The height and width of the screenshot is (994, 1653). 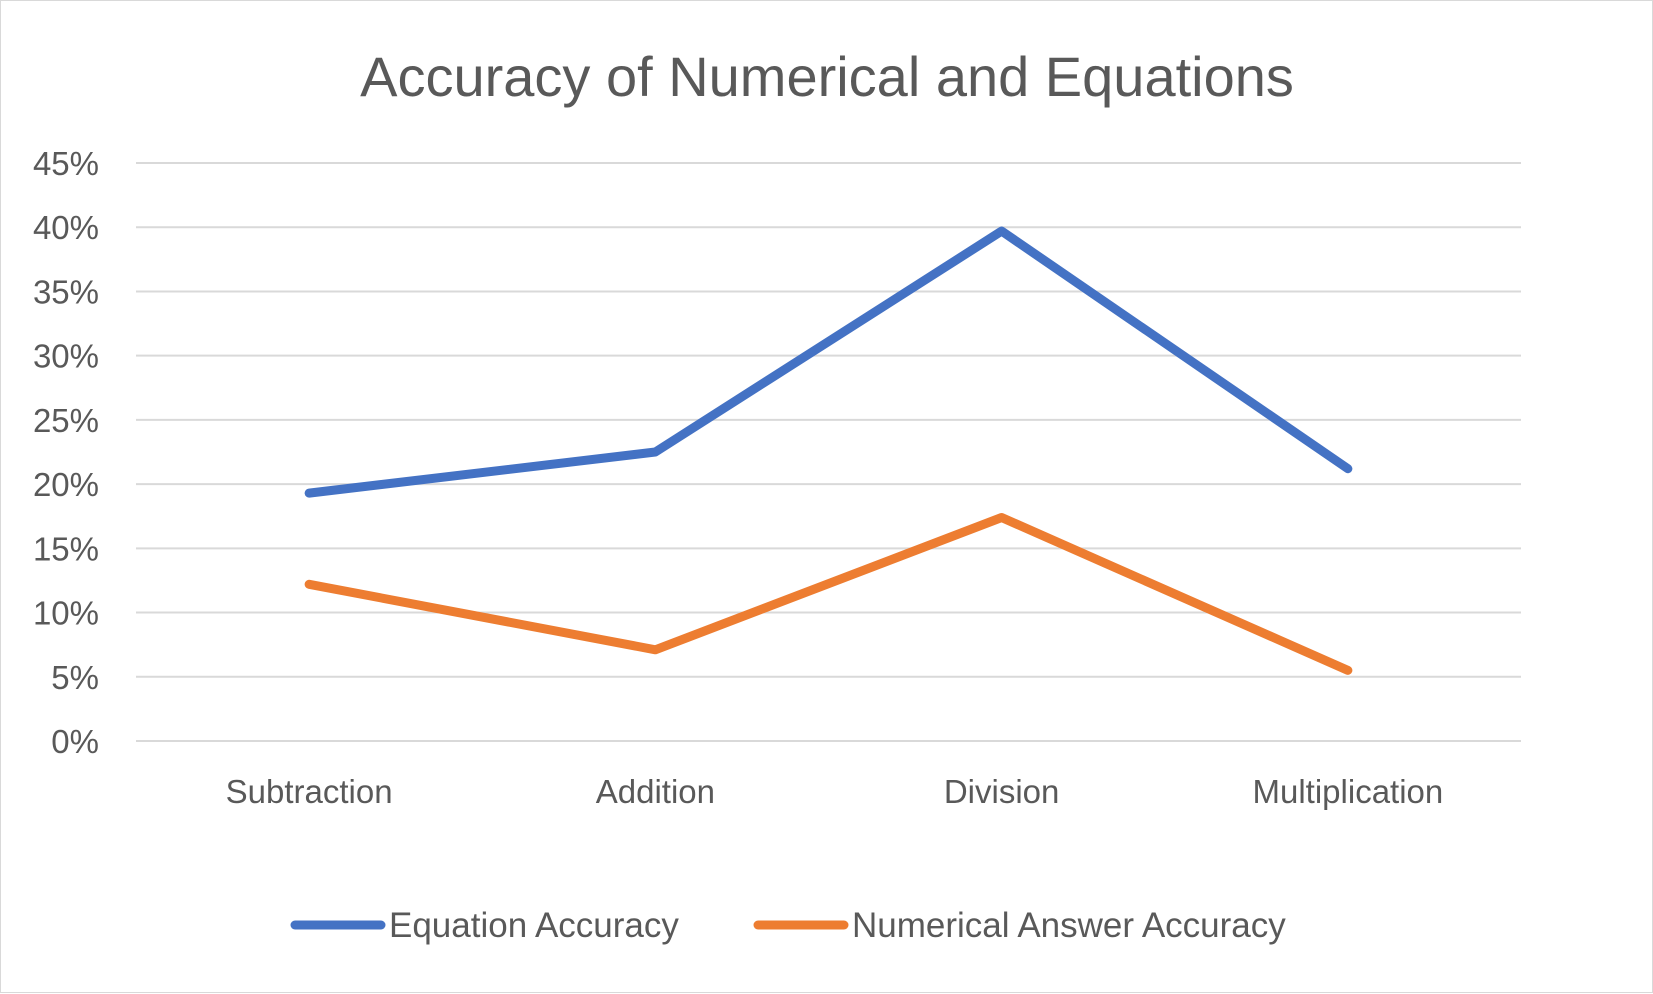 I want to click on y-tick-label: 20%, so click(x=66, y=484).